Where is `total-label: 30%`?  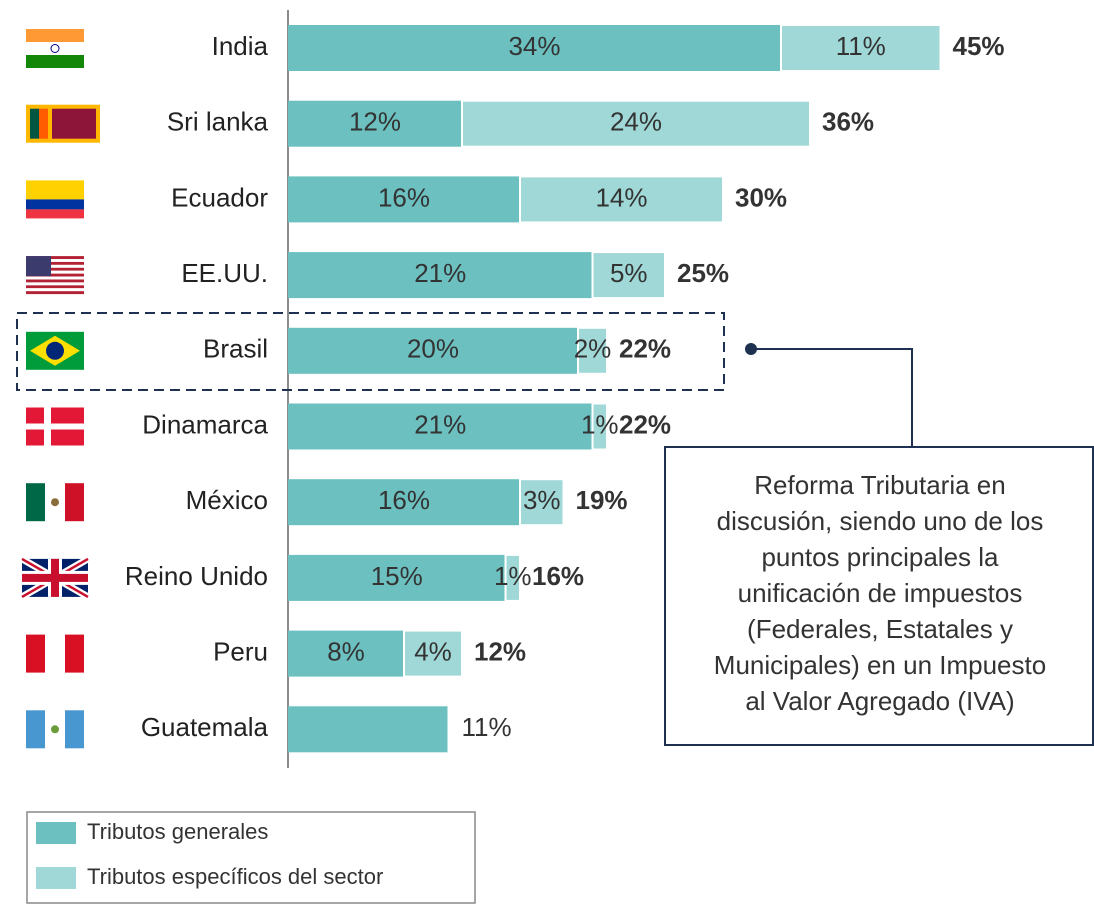
total-label: 30% is located at coordinates (761, 197).